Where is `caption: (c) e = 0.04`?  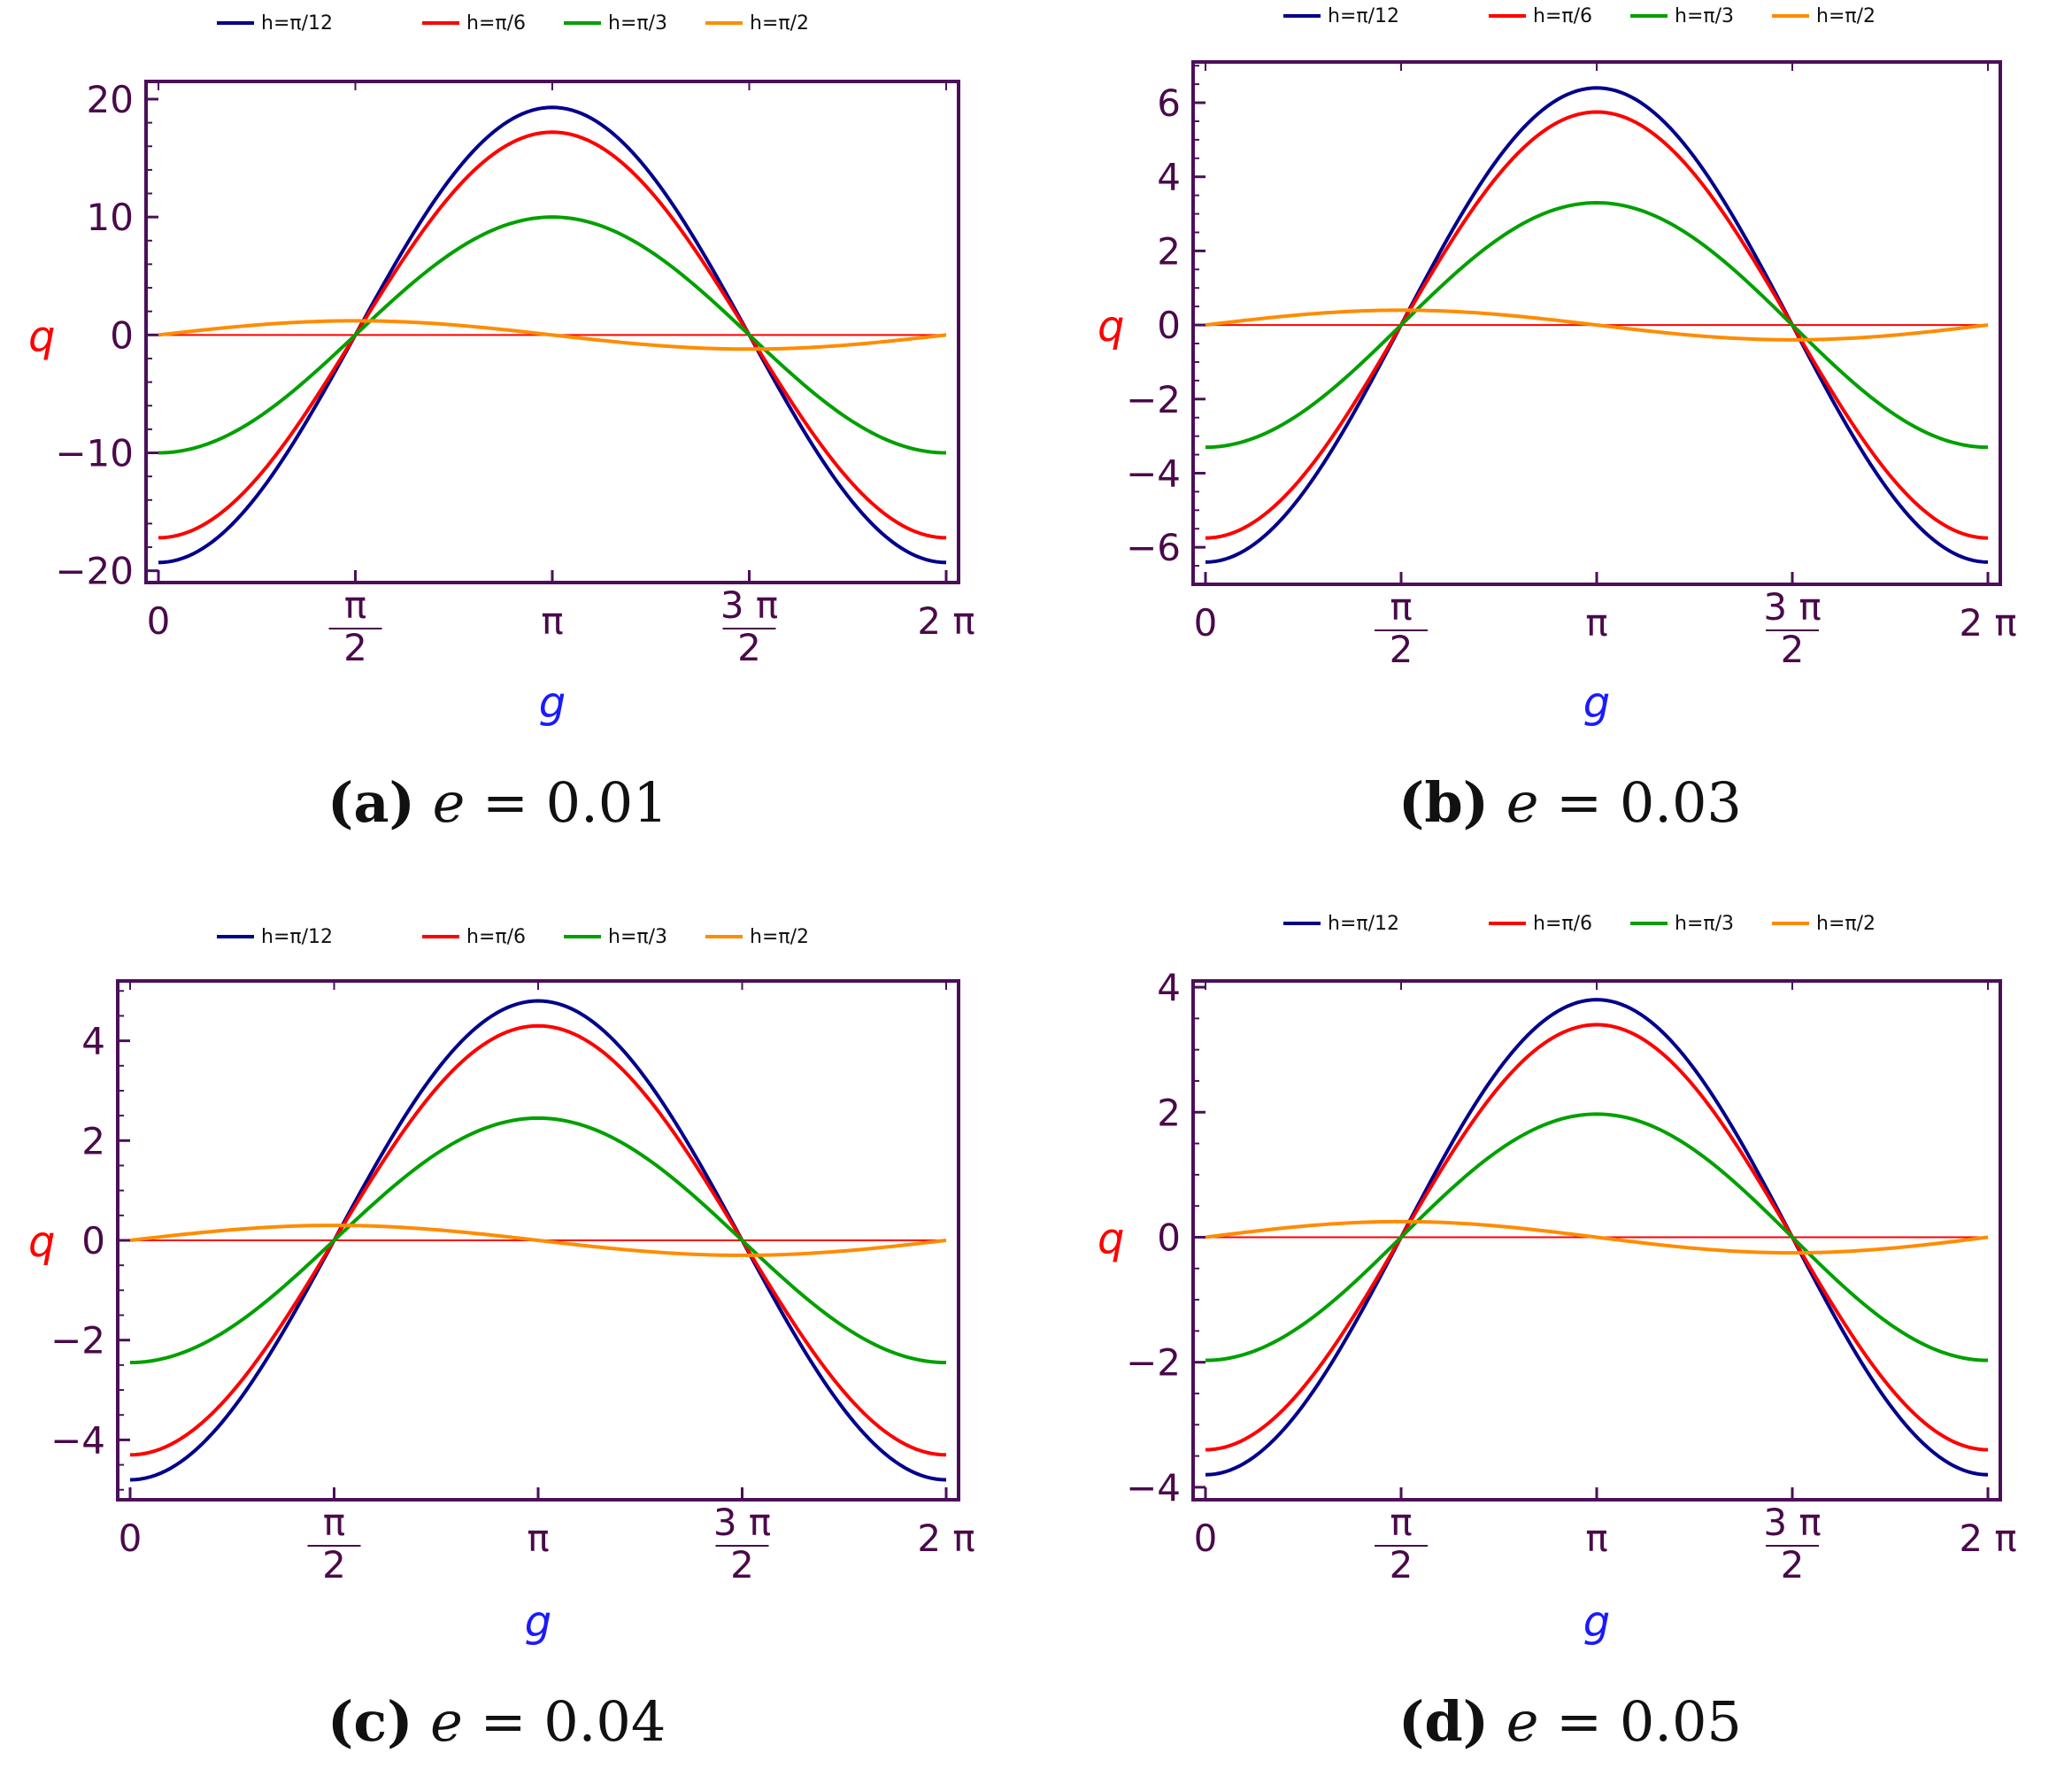
caption: (c) e = 0.04 is located at coordinates (496, 1721).